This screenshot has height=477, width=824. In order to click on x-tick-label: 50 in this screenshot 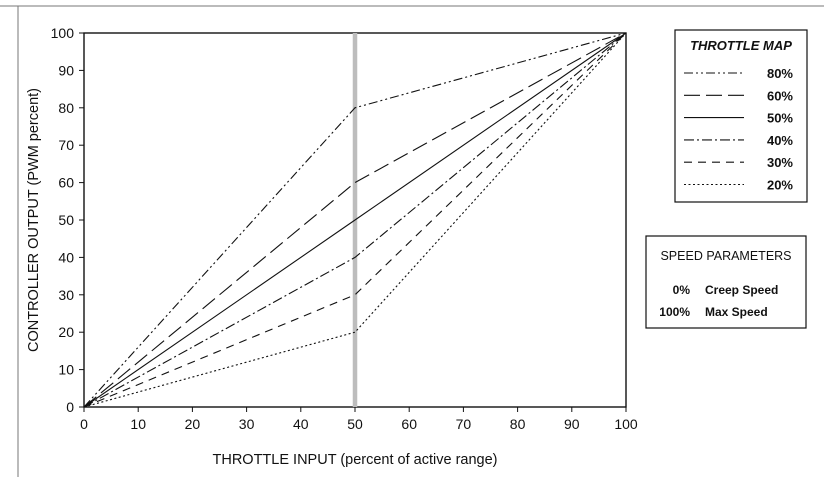, I will do `click(355, 424)`.